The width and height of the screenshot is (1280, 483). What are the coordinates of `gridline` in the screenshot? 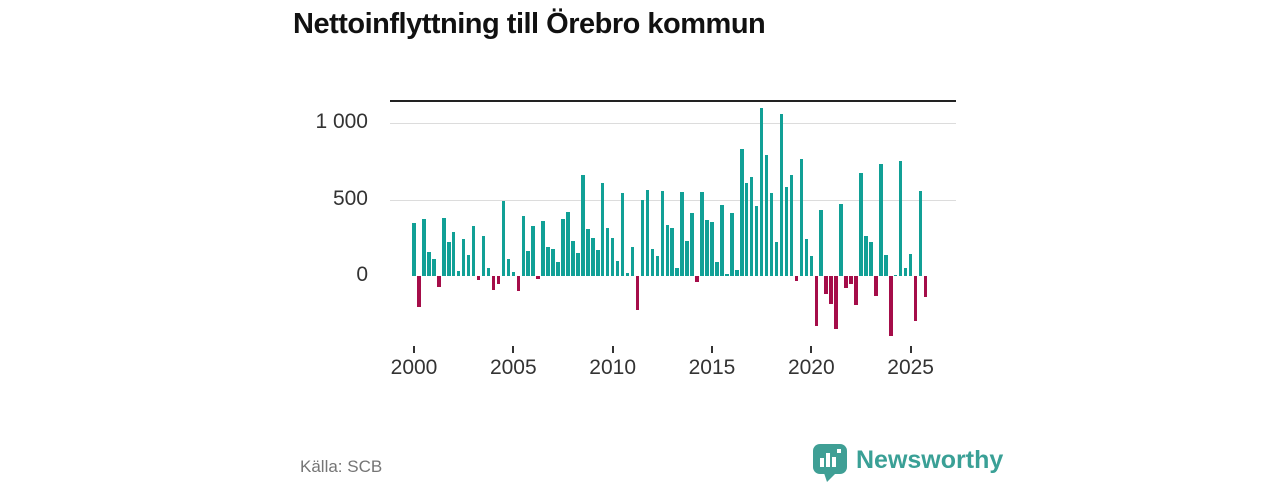 It's located at (673, 124).